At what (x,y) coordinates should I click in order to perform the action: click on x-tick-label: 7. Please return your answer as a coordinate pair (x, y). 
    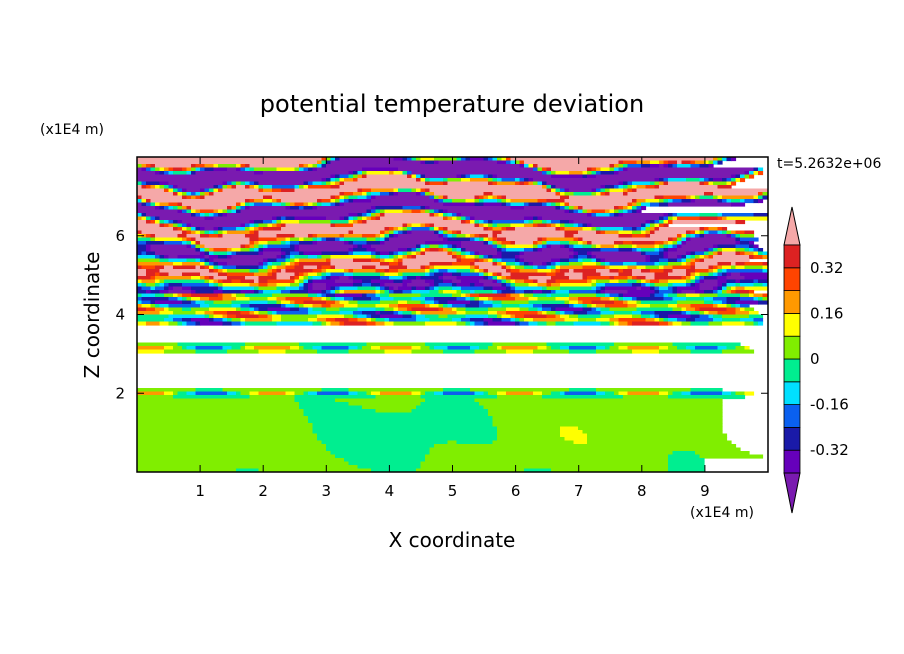
    Looking at the image, I should click on (579, 491).